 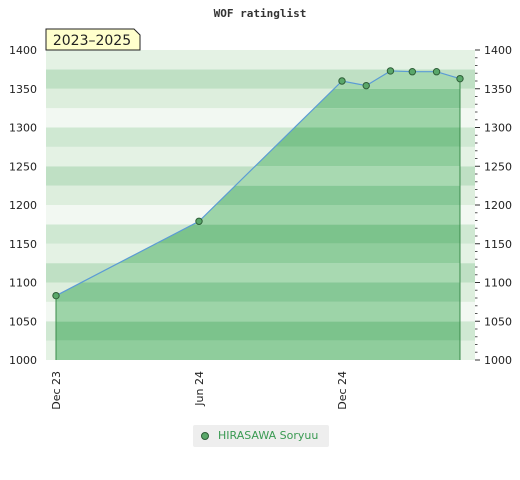 What do you see at coordinates (498, 321) in the screenshot?
I see `y-tick-label-right: 1050` at bounding box center [498, 321].